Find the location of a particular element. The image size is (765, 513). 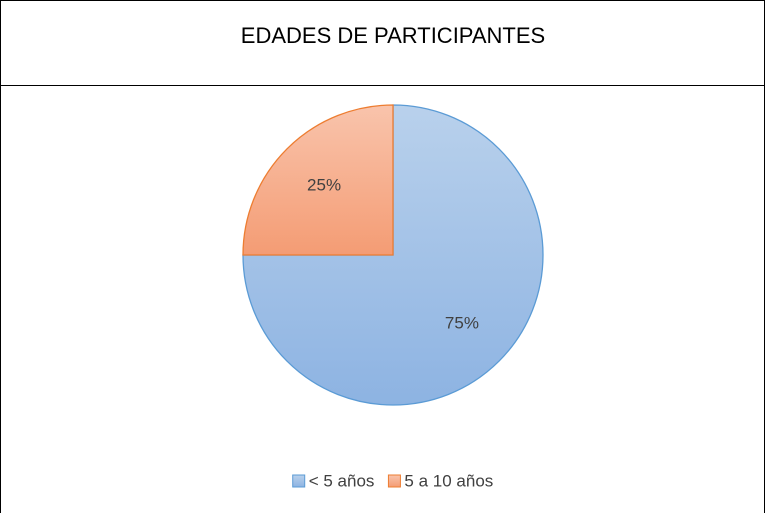

data-label: 75% is located at coordinates (462, 322).